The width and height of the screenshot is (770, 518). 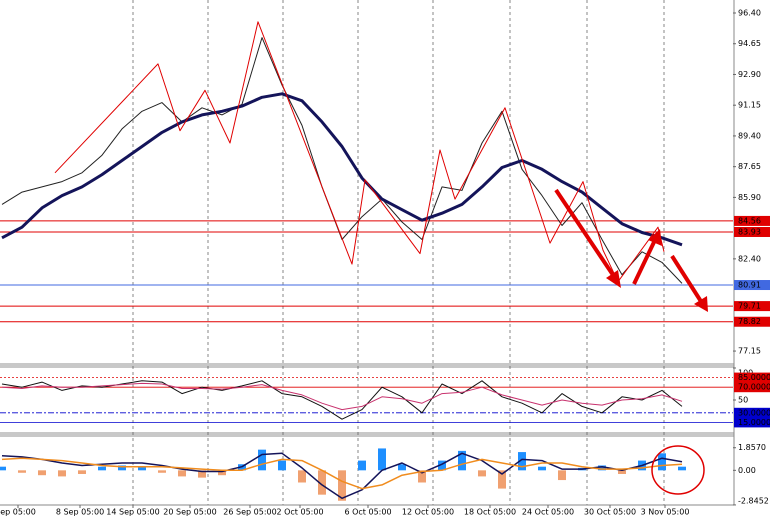 What do you see at coordinates (428, 512) in the screenshot?
I see `x-tick-label: 12 Oct 05:00` at bounding box center [428, 512].